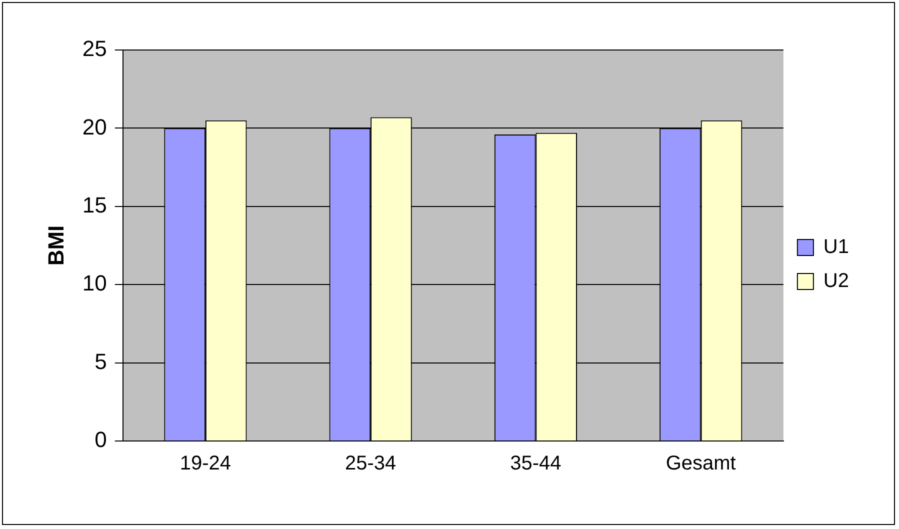 The width and height of the screenshot is (899, 529). What do you see at coordinates (836, 281) in the screenshot?
I see `legend-label: U2` at bounding box center [836, 281].